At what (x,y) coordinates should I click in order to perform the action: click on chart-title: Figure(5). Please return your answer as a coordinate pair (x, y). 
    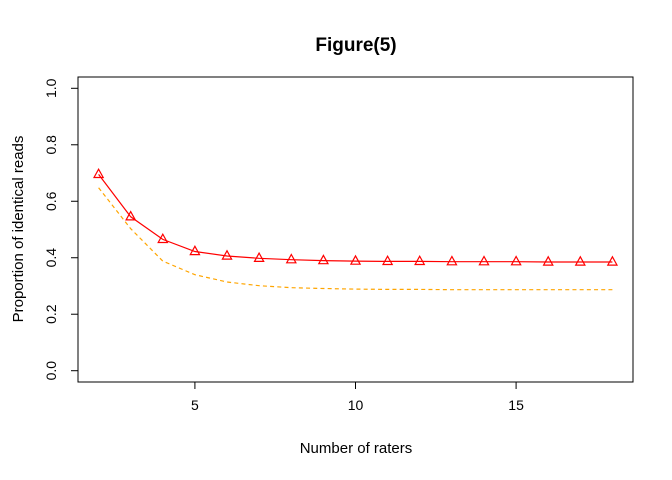
    Looking at the image, I should click on (355, 45).